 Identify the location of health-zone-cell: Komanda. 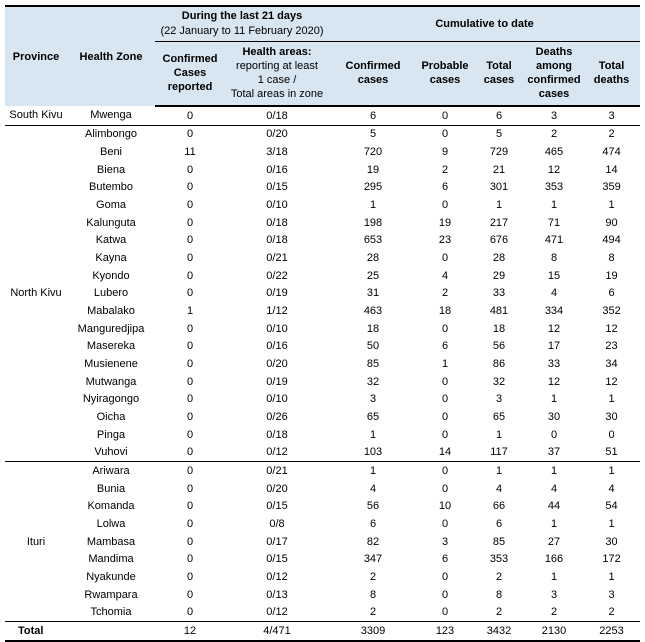
(111, 506).